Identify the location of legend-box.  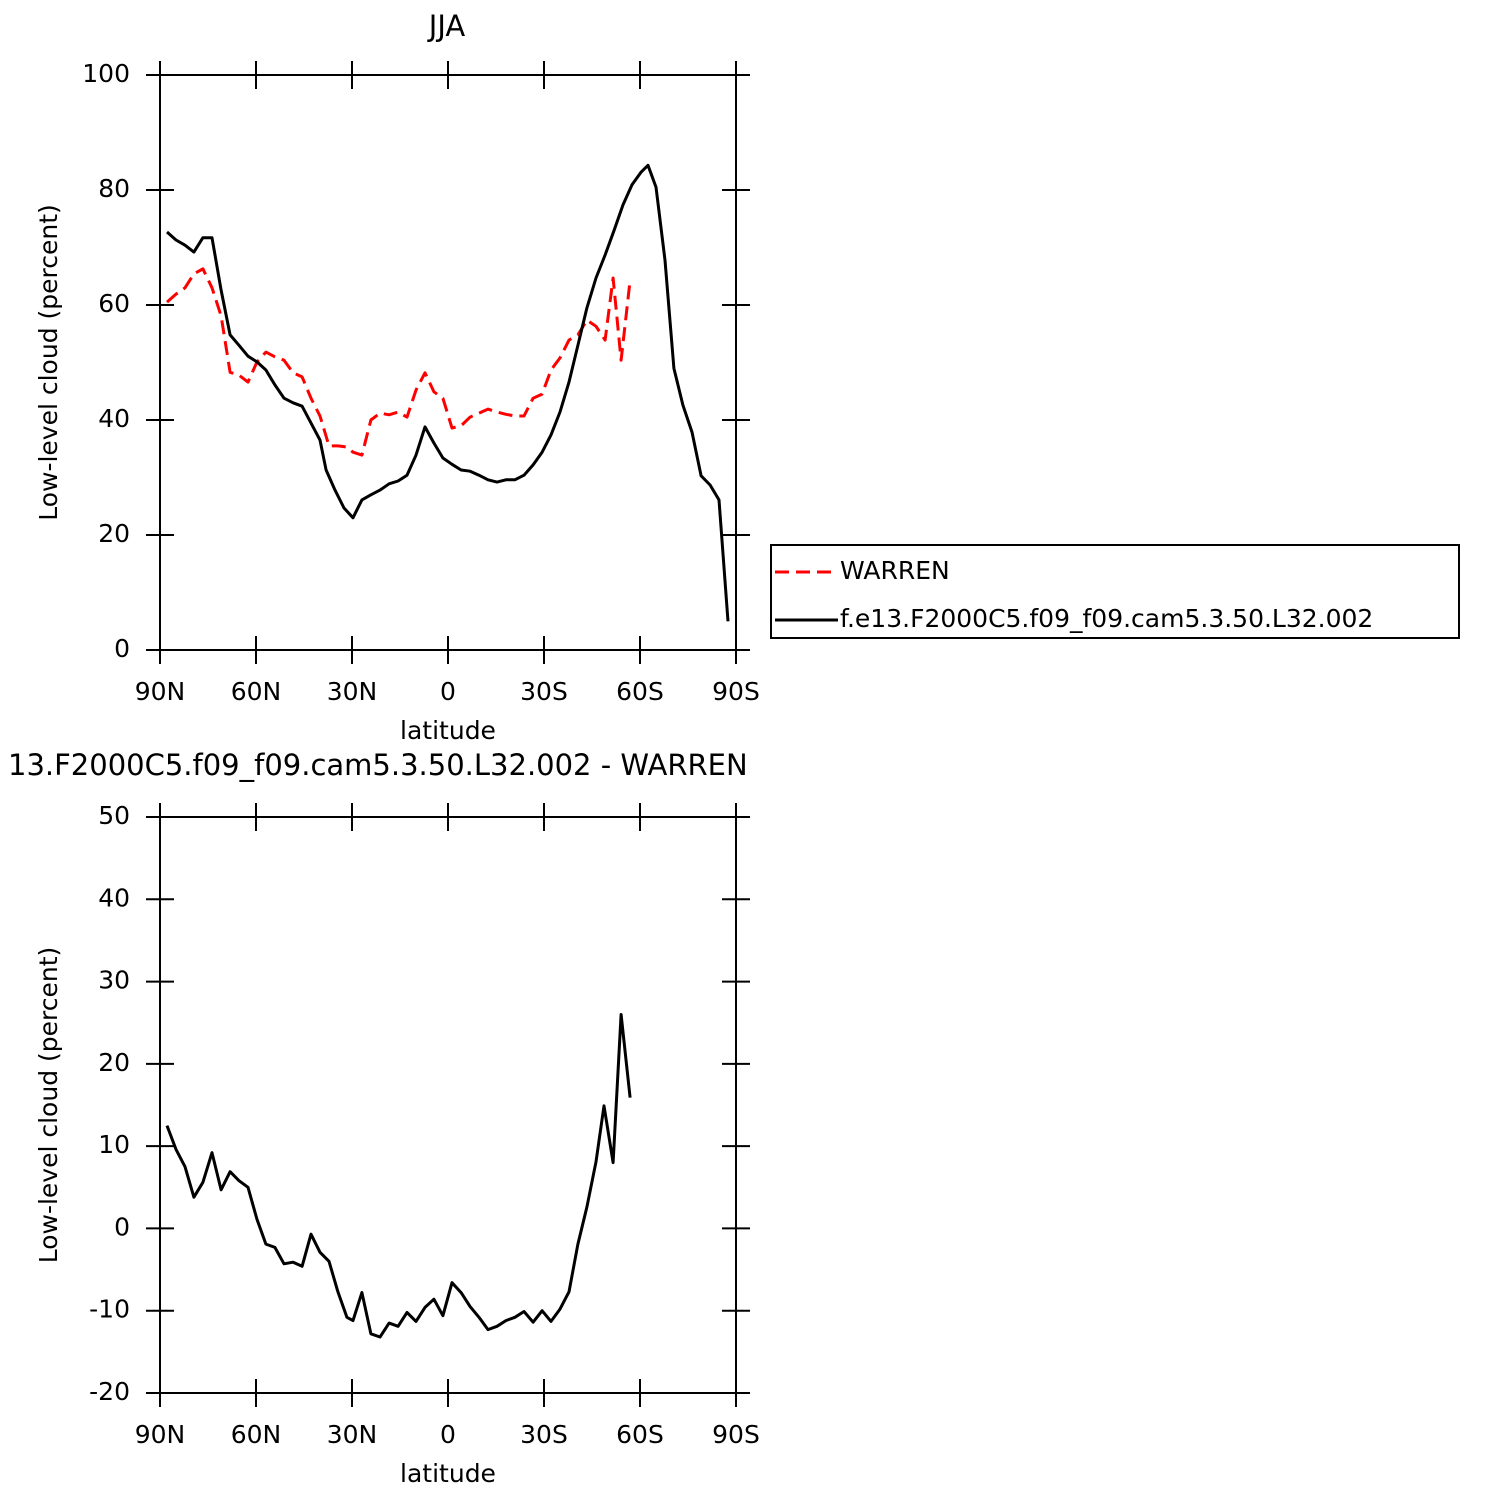
(1115, 591).